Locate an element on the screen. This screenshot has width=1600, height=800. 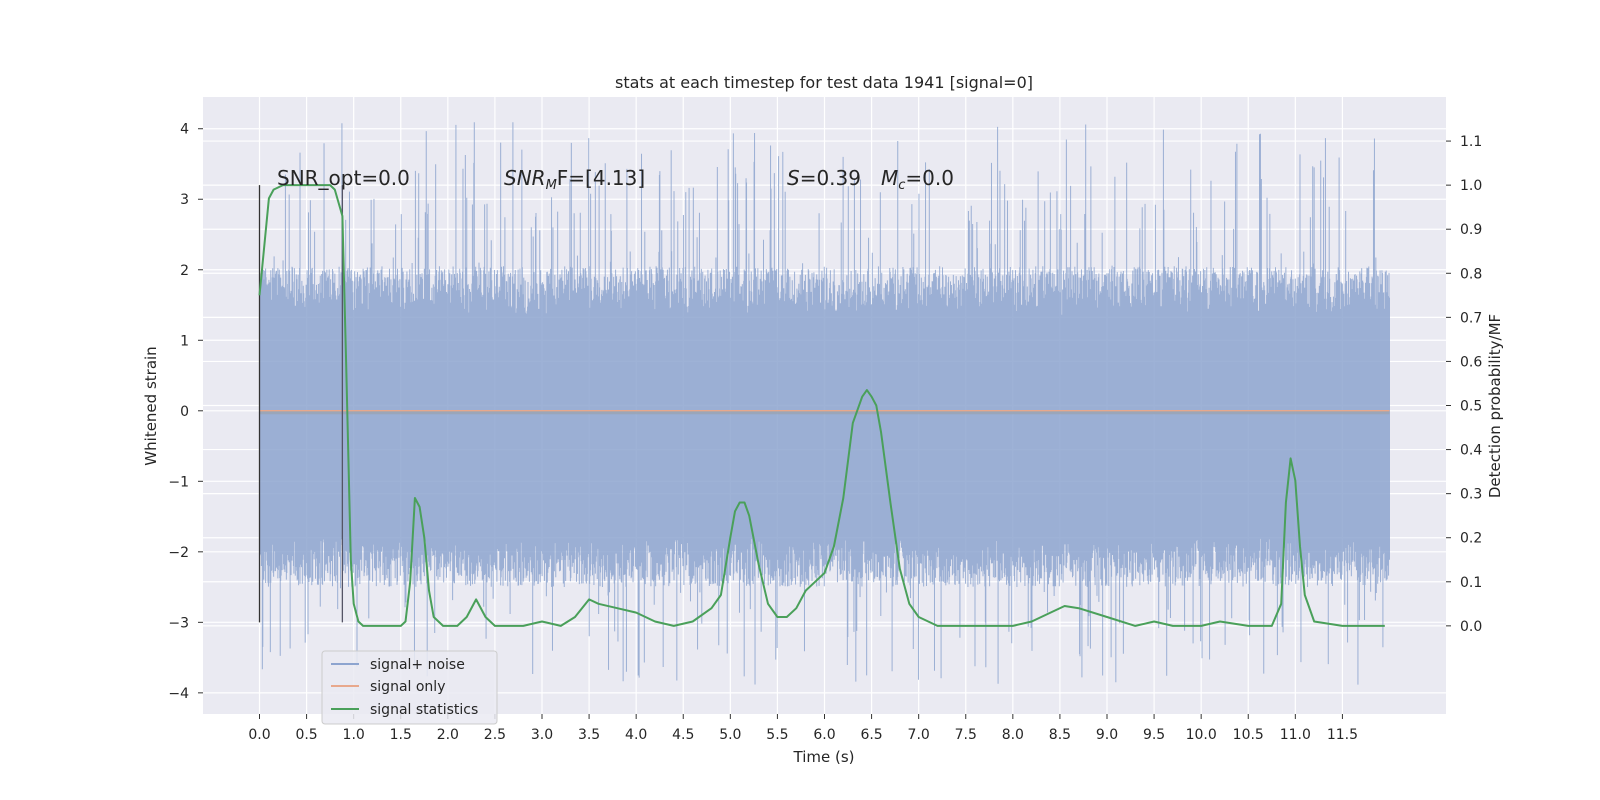
x-tick-label: 2.0 is located at coordinates (448, 735).